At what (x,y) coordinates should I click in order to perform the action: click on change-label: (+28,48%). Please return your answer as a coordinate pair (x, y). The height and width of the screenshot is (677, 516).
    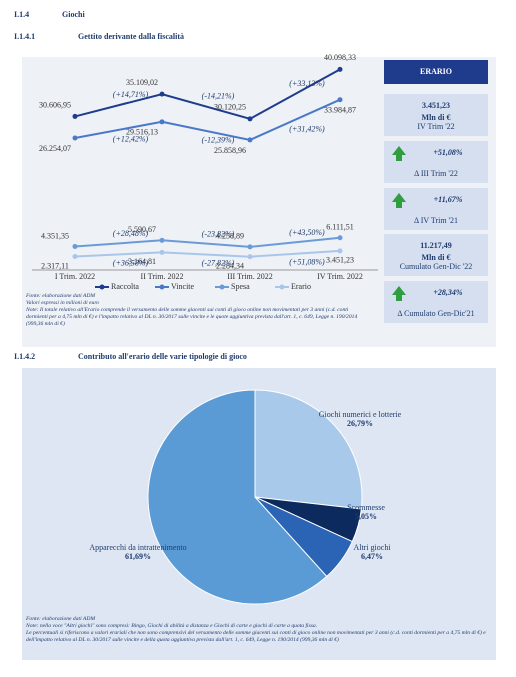
    Looking at the image, I should click on (131, 233).